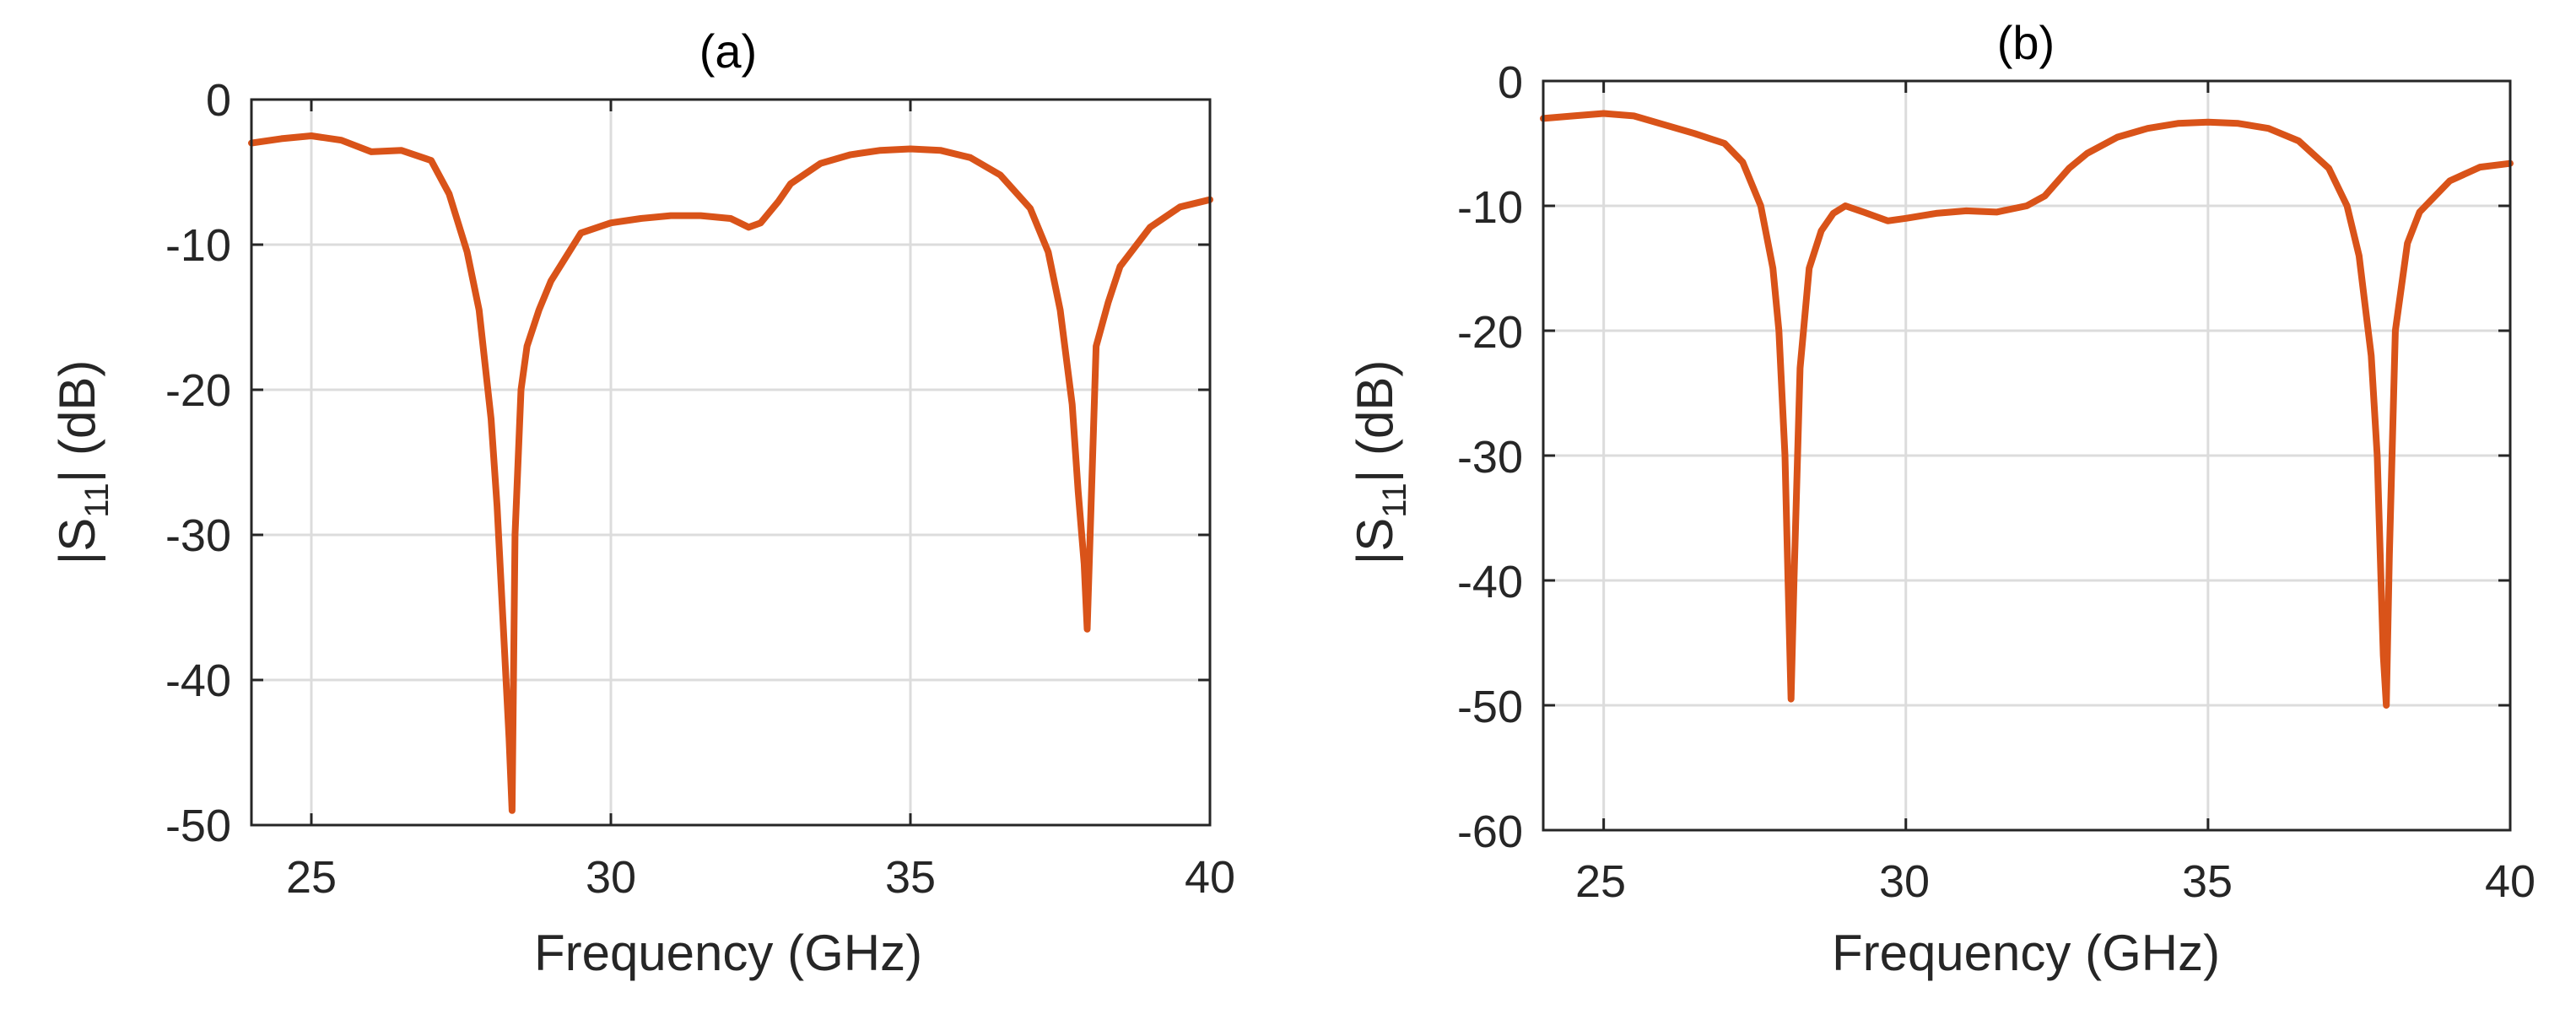 The image size is (2576, 1009). Describe the element at coordinates (1490, 582) in the screenshot. I see `y-tick-label-b-m40: -40` at that location.